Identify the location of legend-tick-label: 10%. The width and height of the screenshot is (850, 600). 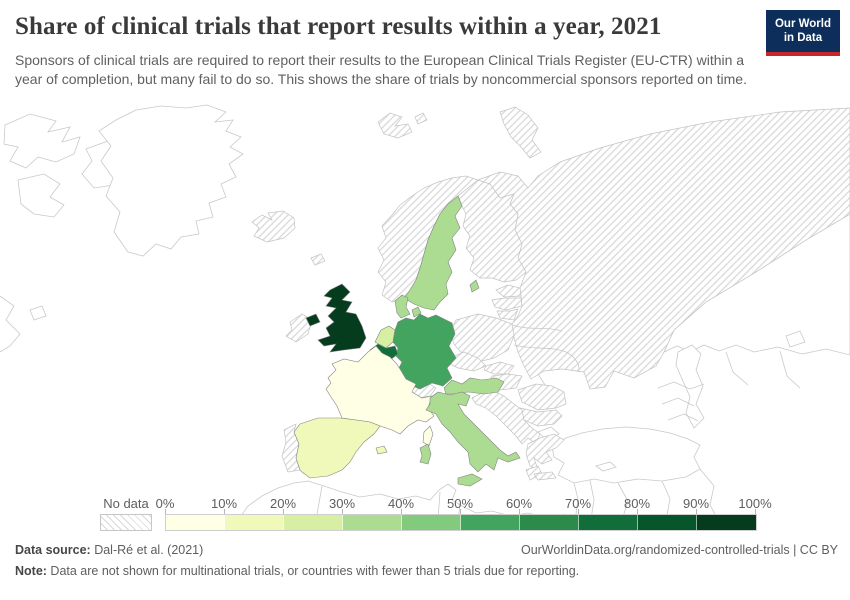
(224, 503).